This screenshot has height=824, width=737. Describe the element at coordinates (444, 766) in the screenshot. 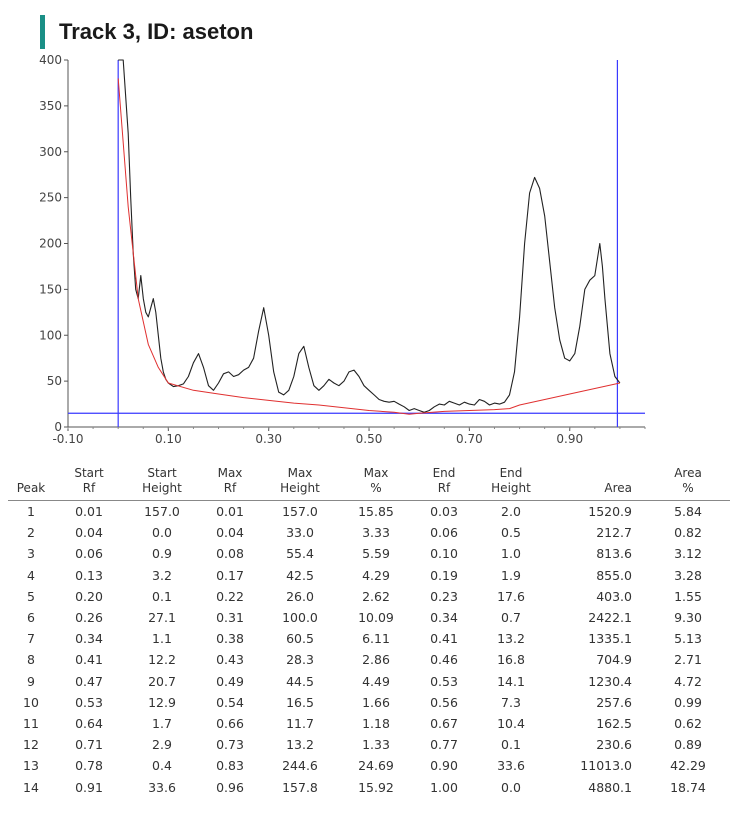

I see `table-cell: 0.90` at that location.